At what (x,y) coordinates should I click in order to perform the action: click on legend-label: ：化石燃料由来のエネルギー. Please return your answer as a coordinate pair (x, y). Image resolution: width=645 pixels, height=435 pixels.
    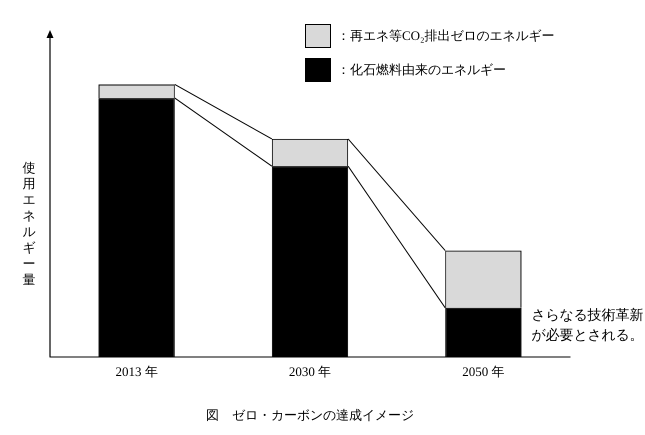
    Looking at the image, I should click on (421, 70).